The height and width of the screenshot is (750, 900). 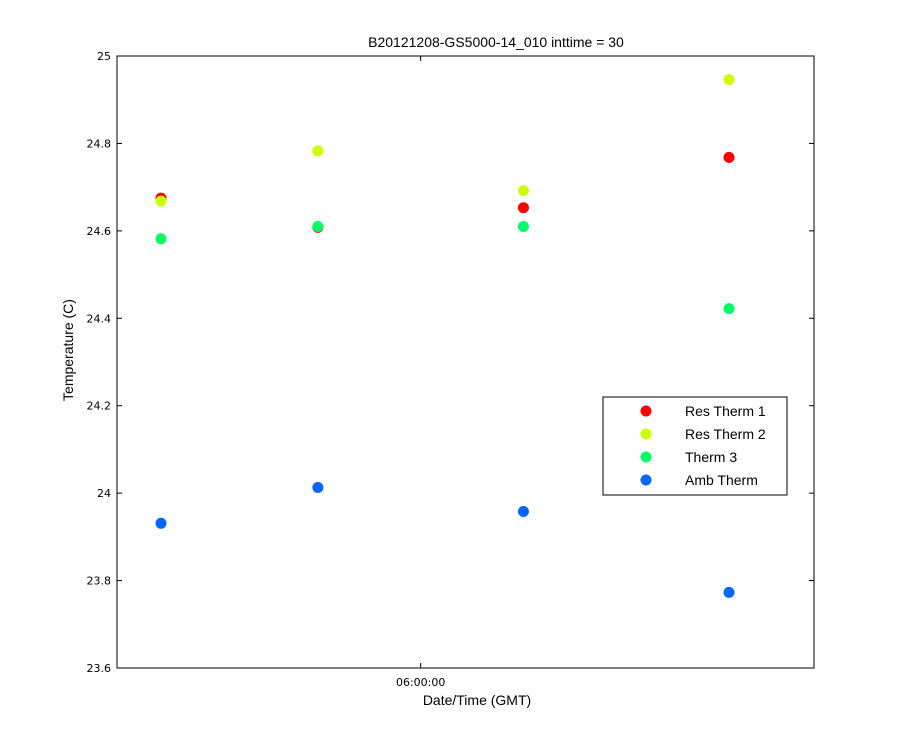 What do you see at coordinates (104, 56) in the screenshot?
I see `y-tick-label: 25` at bounding box center [104, 56].